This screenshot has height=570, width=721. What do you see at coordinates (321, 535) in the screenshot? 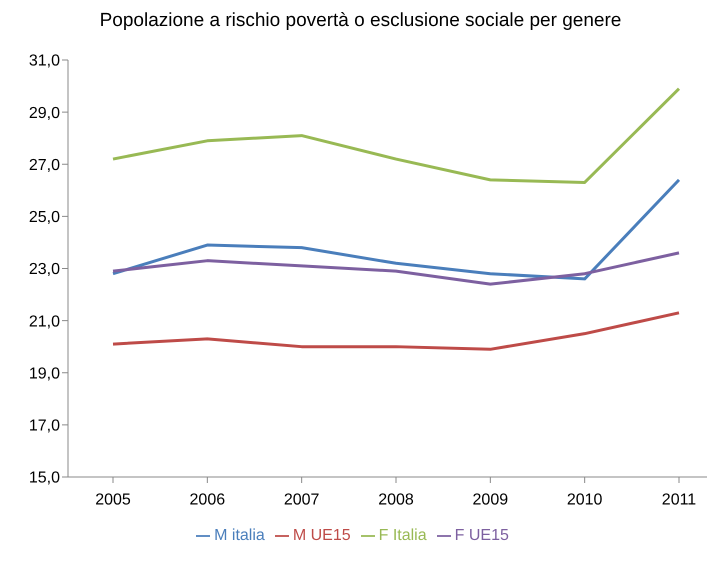
I see `legend-label: M UE15` at bounding box center [321, 535].